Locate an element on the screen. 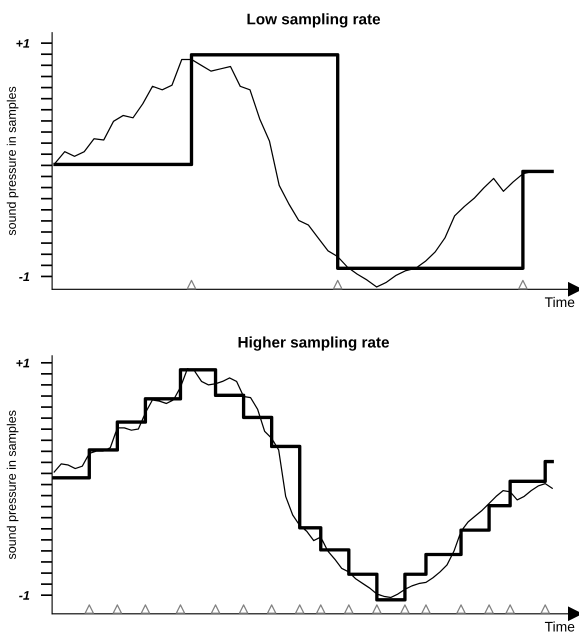 This screenshot has width=579, height=640. chart-title: Low sampling rate is located at coordinates (313, 20).